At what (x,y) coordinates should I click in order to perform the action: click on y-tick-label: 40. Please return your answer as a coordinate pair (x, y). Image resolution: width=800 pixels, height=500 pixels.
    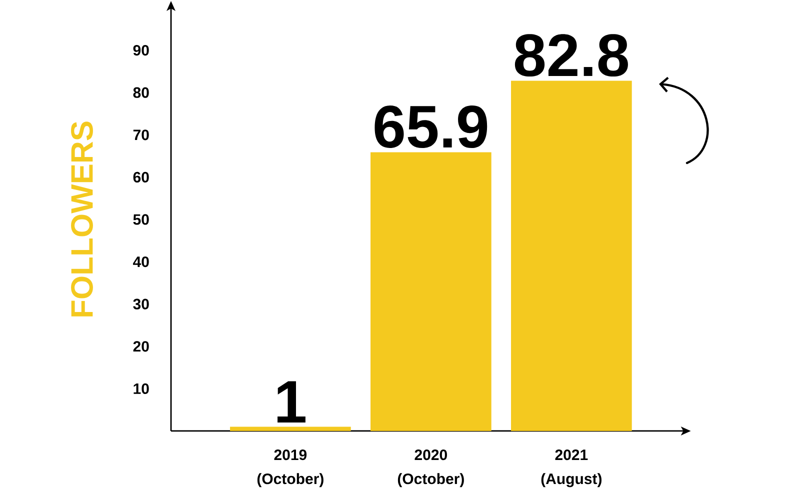
    Looking at the image, I should click on (141, 262).